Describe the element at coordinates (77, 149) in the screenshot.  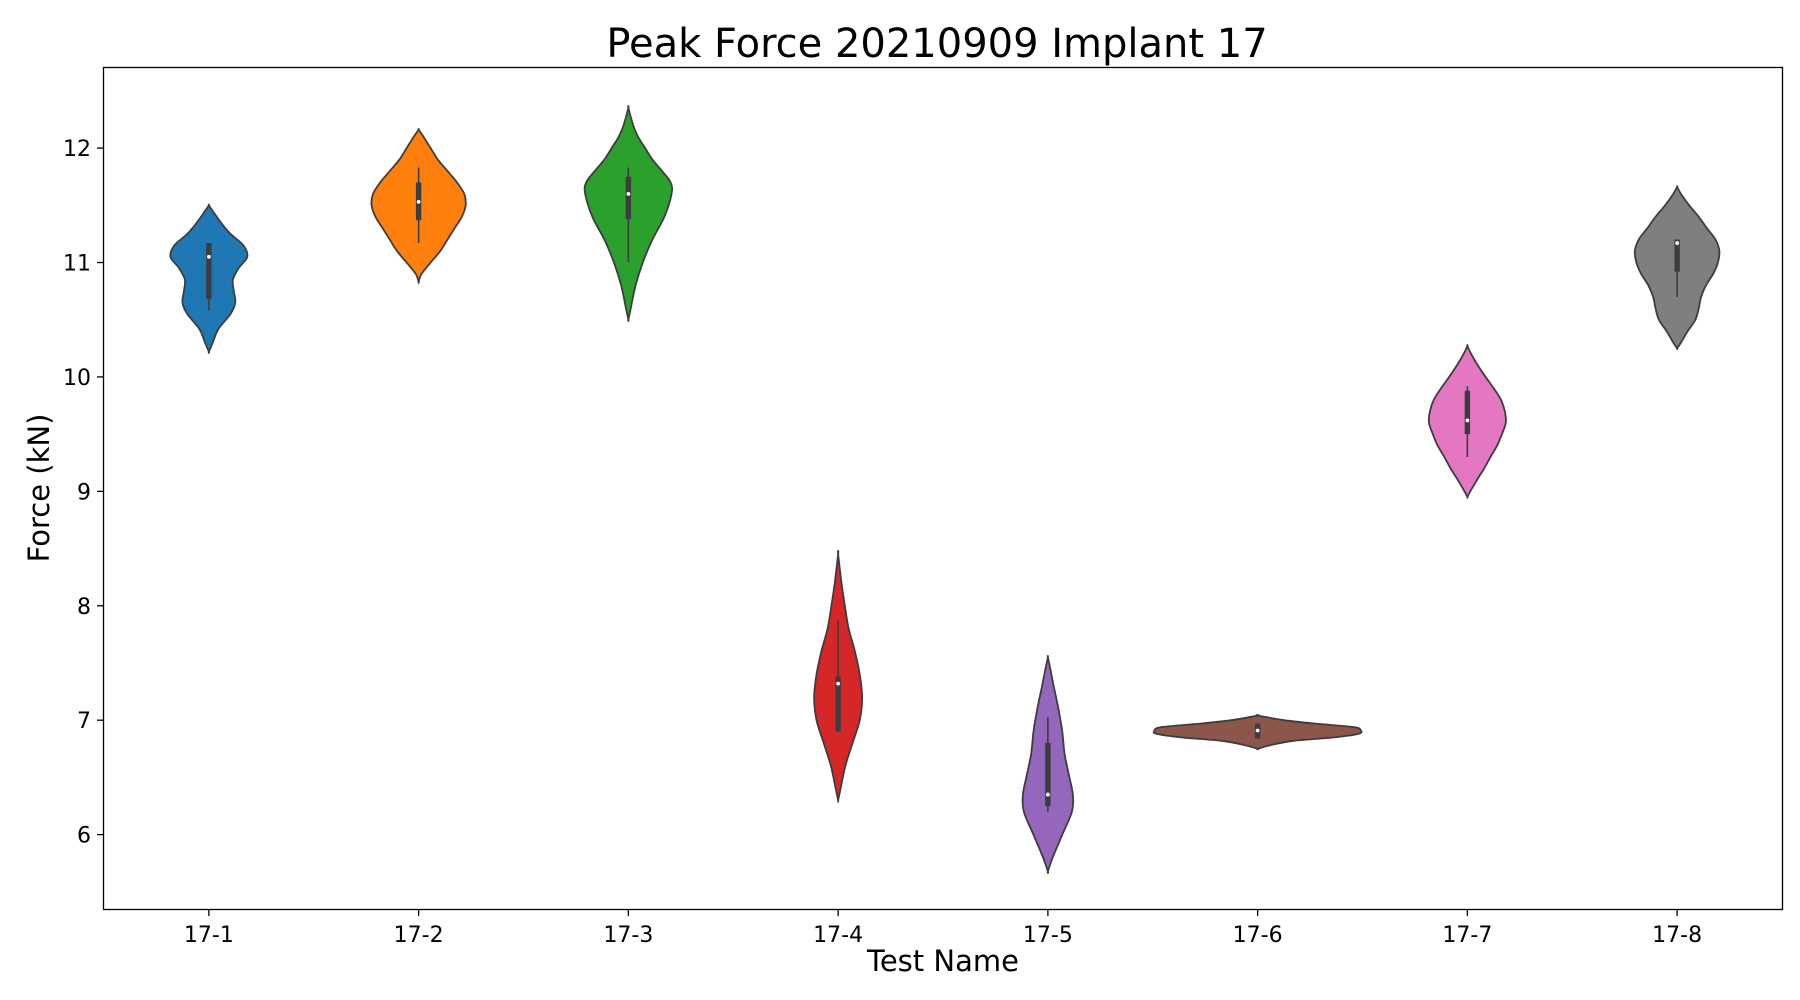
I see `y-tick-label: 12` at that location.